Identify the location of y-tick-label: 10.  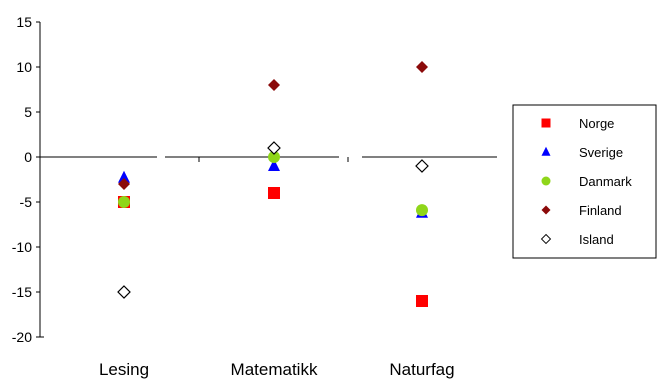
(24, 67).